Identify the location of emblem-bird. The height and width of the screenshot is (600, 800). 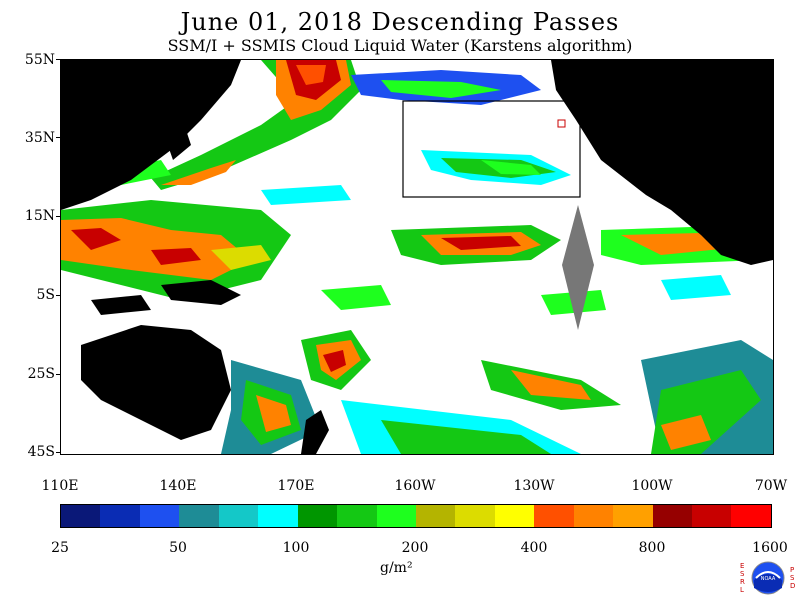
(768, 575).